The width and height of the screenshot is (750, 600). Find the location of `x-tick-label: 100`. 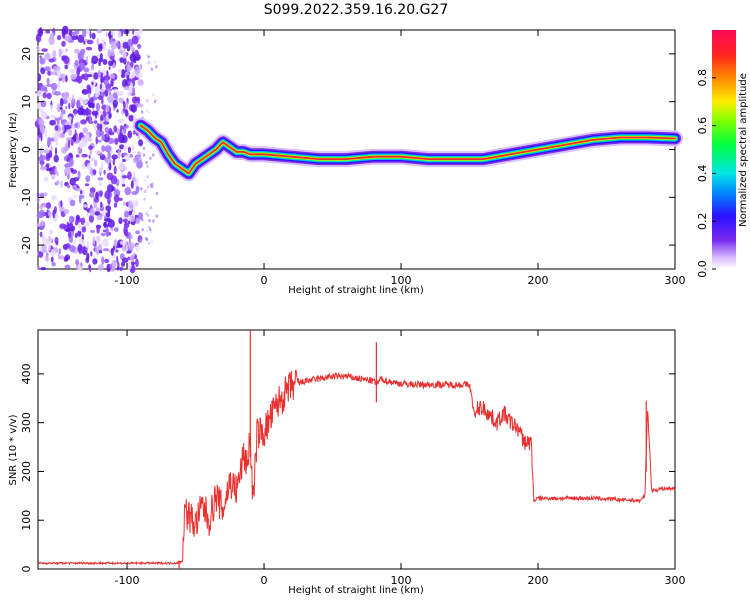

x-tick-label: 100 is located at coordinates (401, 580).